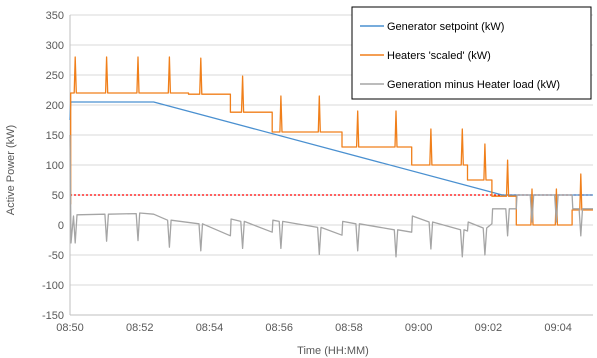 The width and height of the screenshot is (597, 358). I want to click on y-tick-label: 350, so click(55, 16).